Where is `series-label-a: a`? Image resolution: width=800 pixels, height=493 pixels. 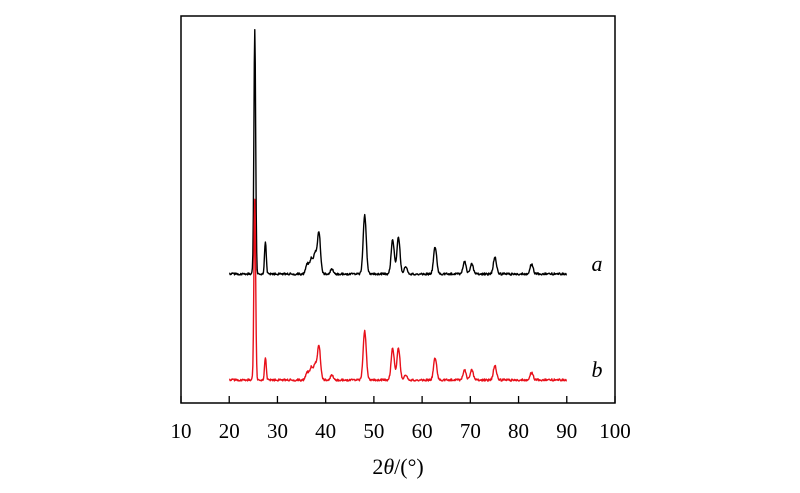
series-label-a: a is located at coordinates (597, 263).